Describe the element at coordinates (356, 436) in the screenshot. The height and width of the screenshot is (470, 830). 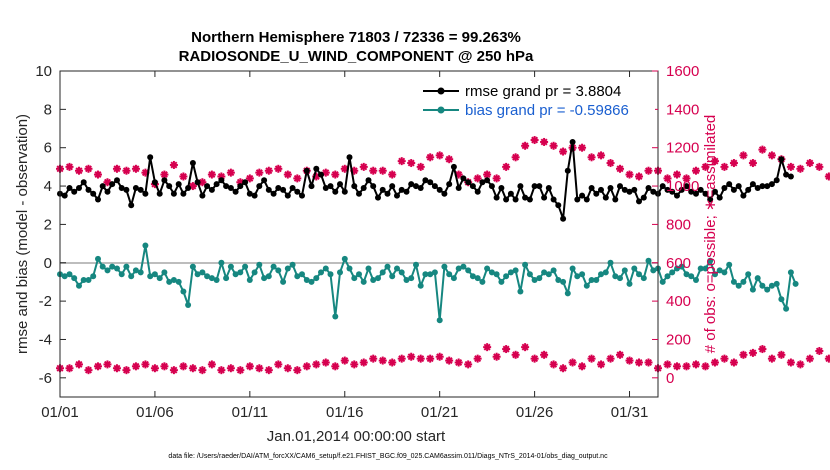
I see `x-axis-label: Jan.01,2014 00:00:00 start` at that location.